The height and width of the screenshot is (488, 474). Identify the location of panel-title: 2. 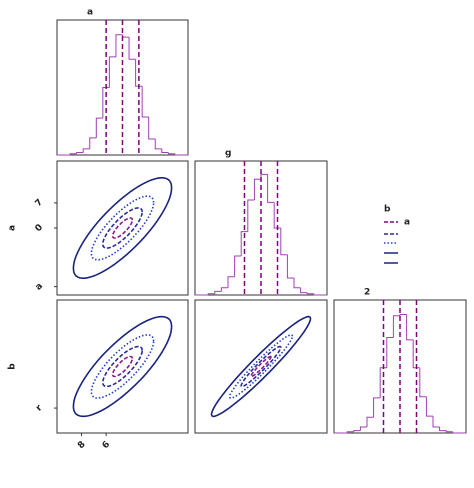
(367, 293).